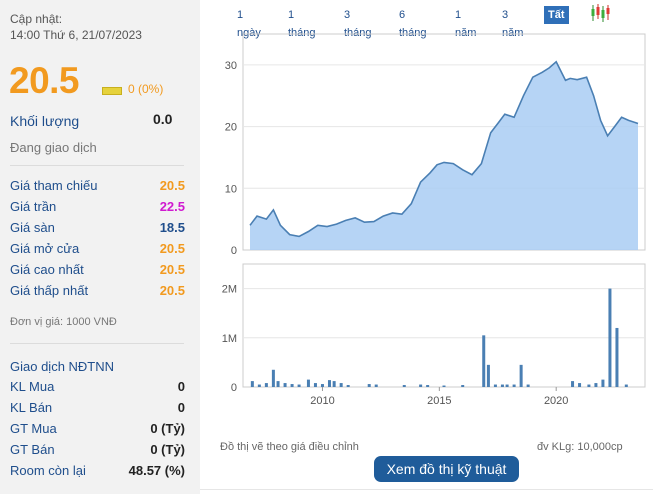 This screenshot has height=494, width=653. What do you see at coordinates (513, 24) in the screenshot?
I see `range-3-years: 3 năm` at bounding box center [513, 24].